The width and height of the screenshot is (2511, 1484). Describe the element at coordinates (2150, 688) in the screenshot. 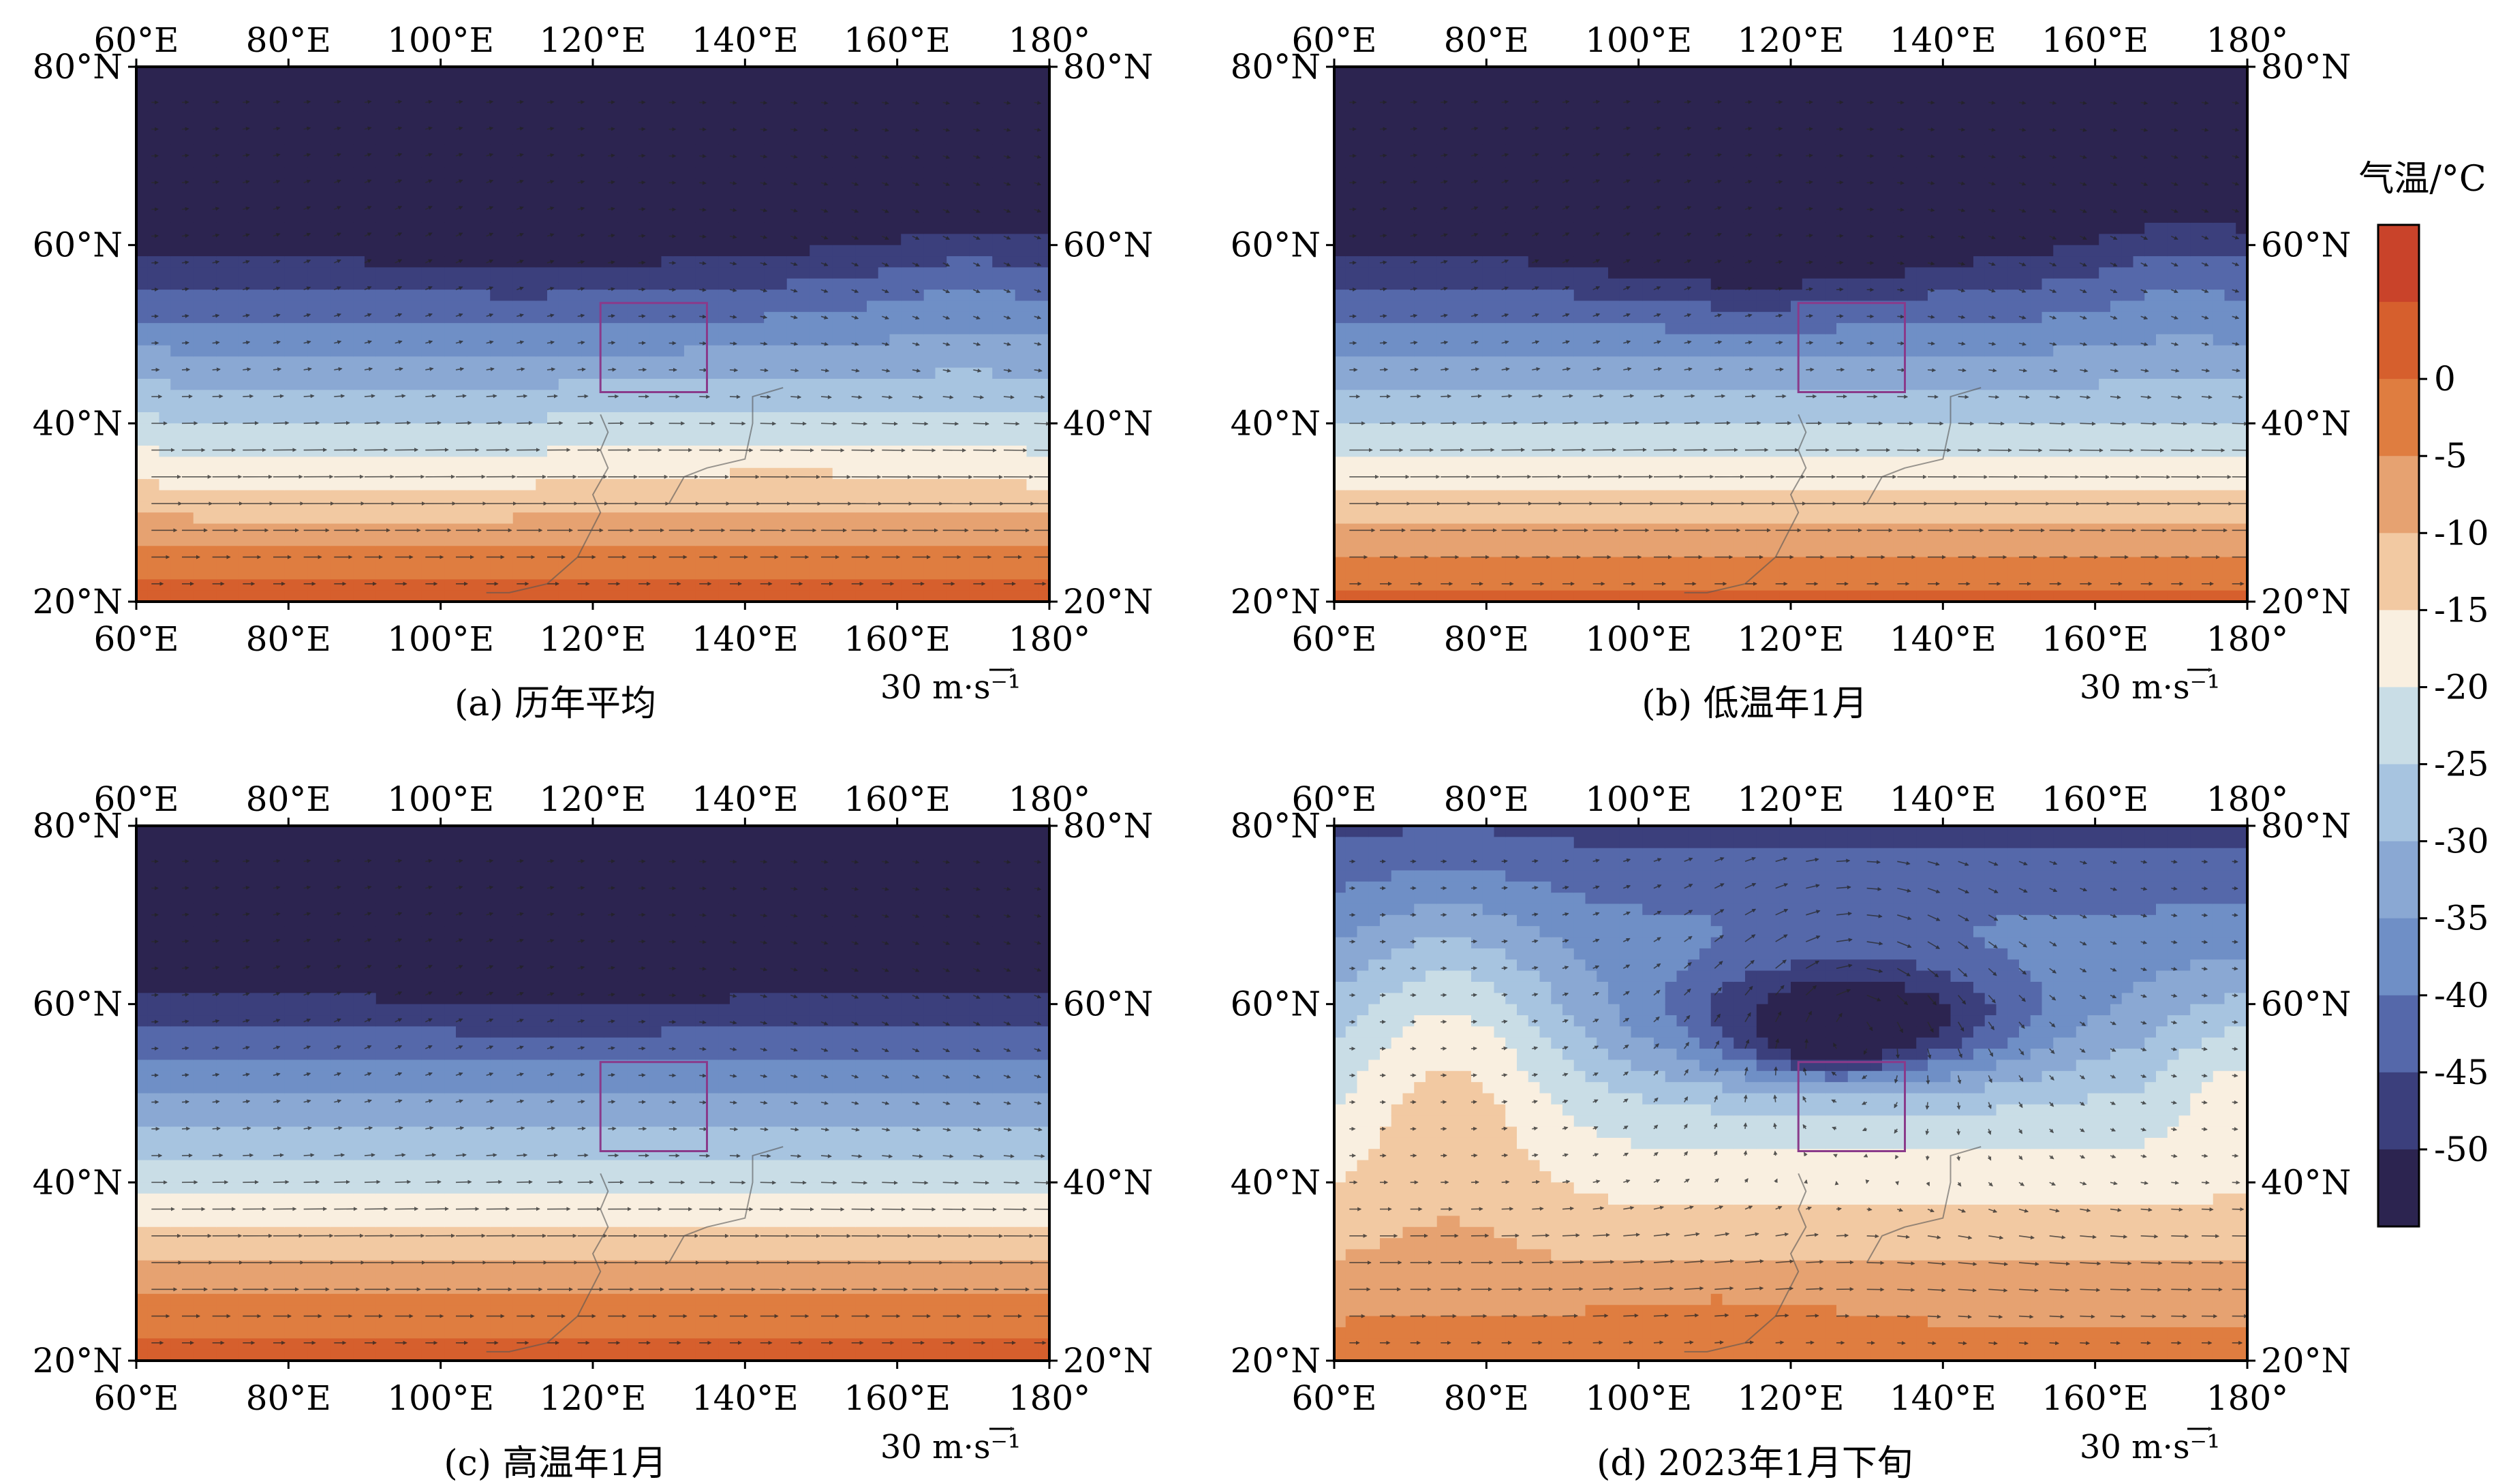

I see `panel-b-wind-ref-label: 30 m·s⁻¹` at that location.